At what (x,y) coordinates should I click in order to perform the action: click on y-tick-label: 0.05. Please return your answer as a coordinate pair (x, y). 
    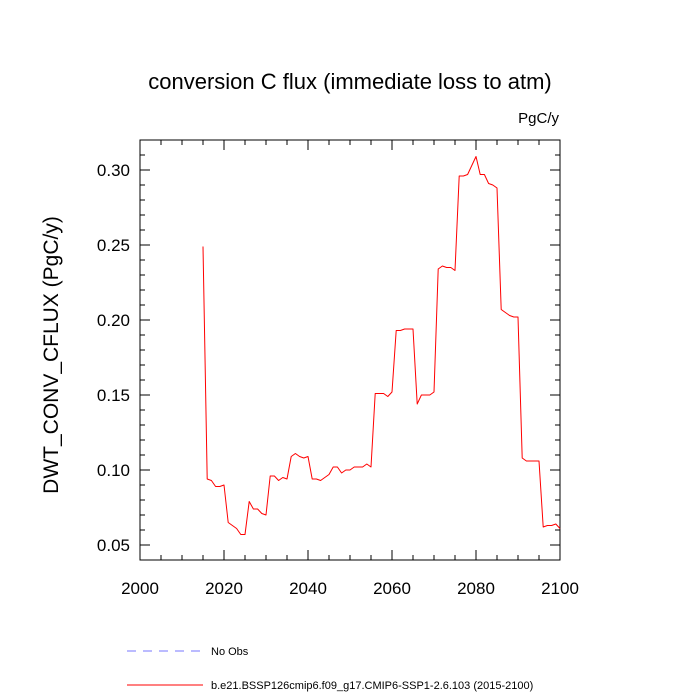
    Looking at the image, I should click on (113, 545).